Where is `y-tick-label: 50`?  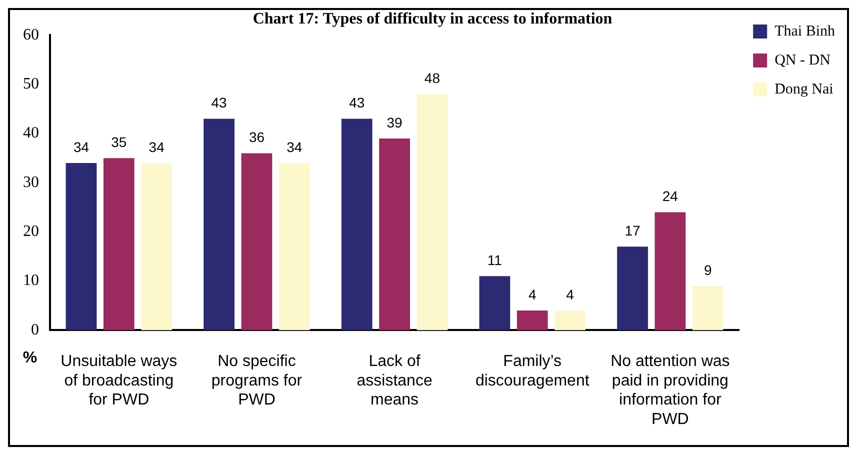
y-tick-label: 50 is located at coordinates (31, 84).